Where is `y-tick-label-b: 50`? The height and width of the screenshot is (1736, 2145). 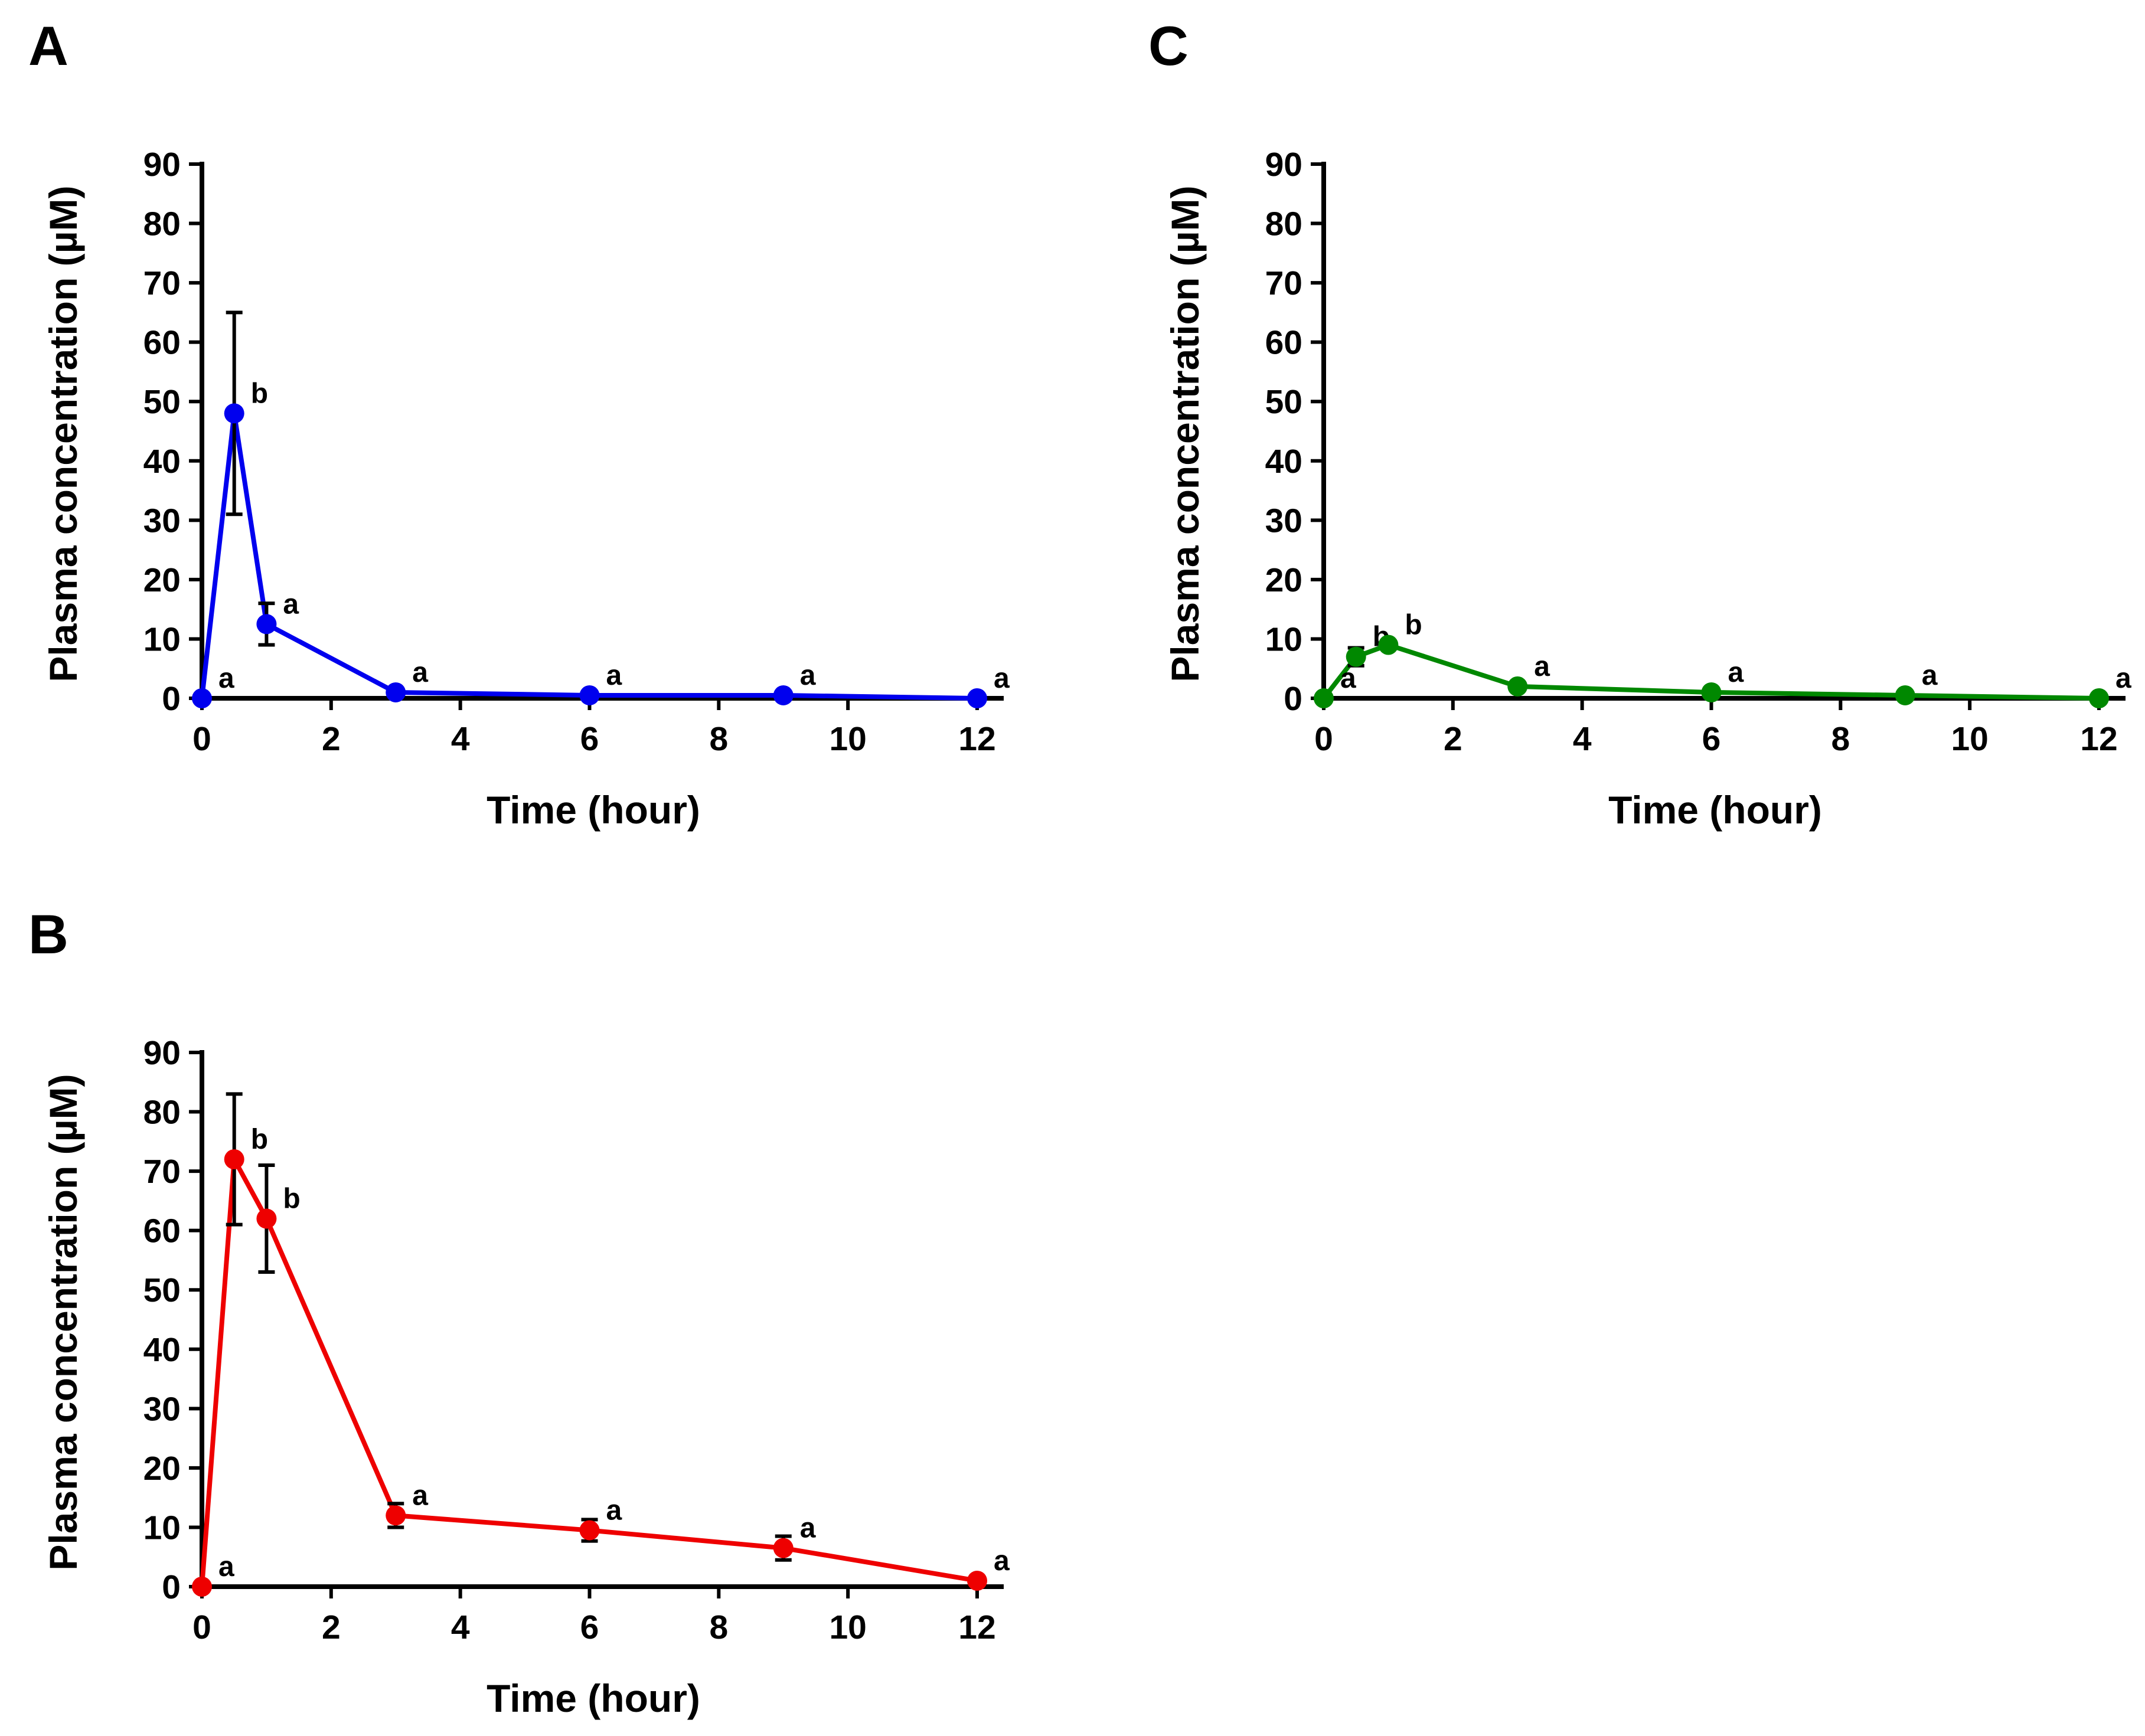
y-tick-label-b: 50 is located at coordinates (162, 1290).